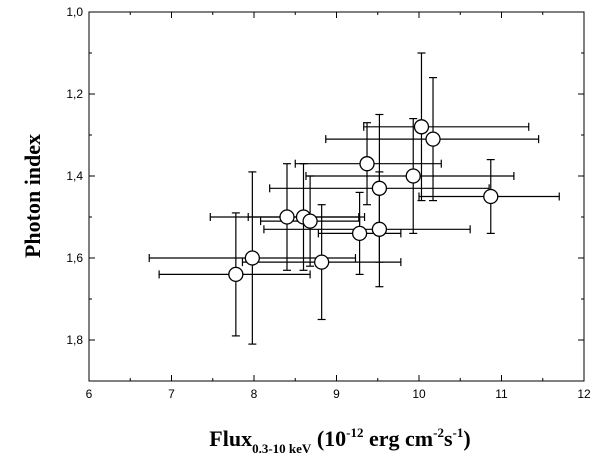 This screenshot has height=461, width=600. Describe the element at coordinates (466, 438) in the screenshot. I see `x-axis-title-paren-close: )` at that location.